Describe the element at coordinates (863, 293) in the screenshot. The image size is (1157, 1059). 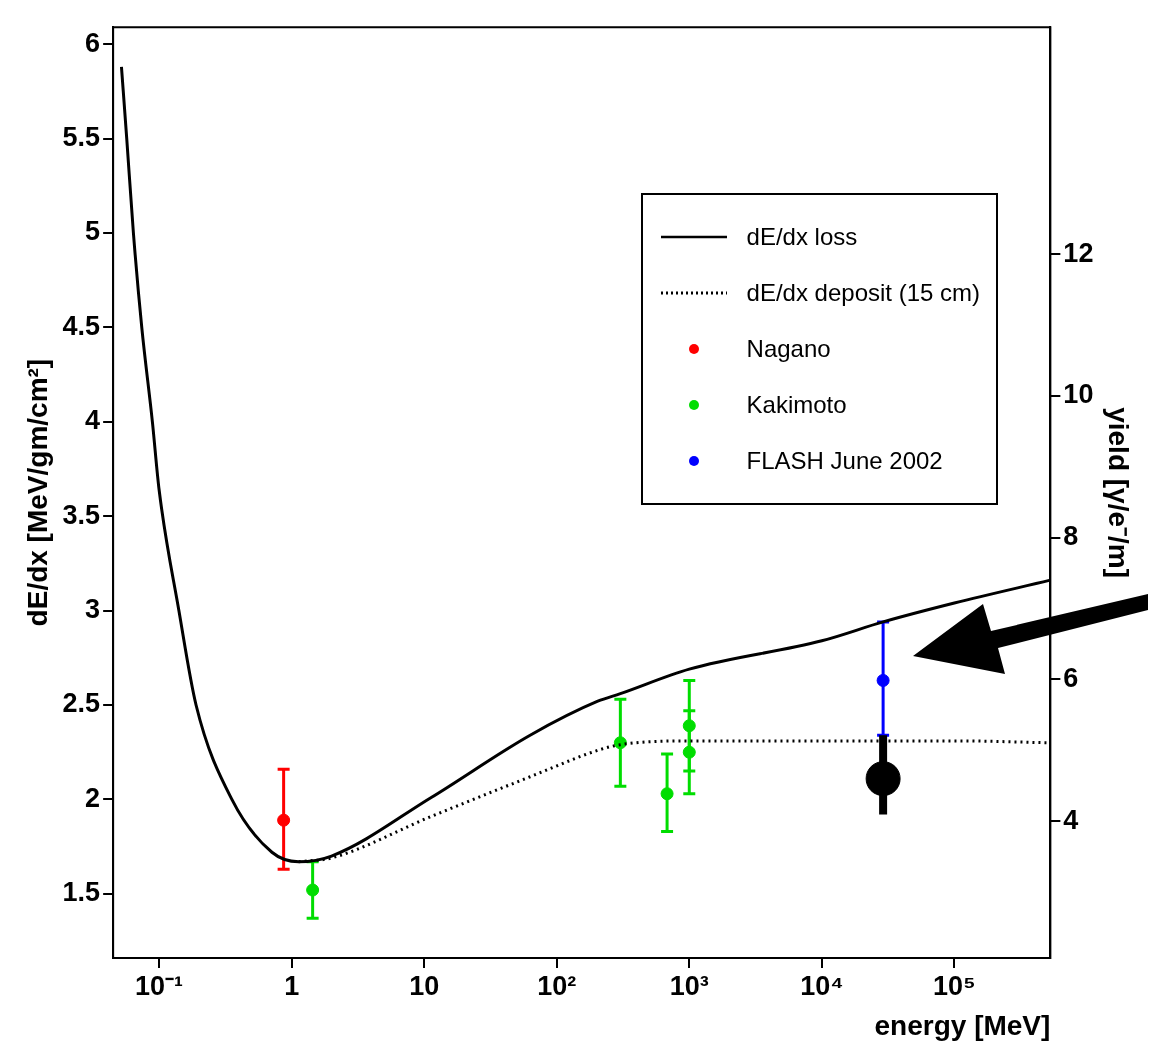
I see `legend-label: dE/dx deposit (15 cm)` at that location.